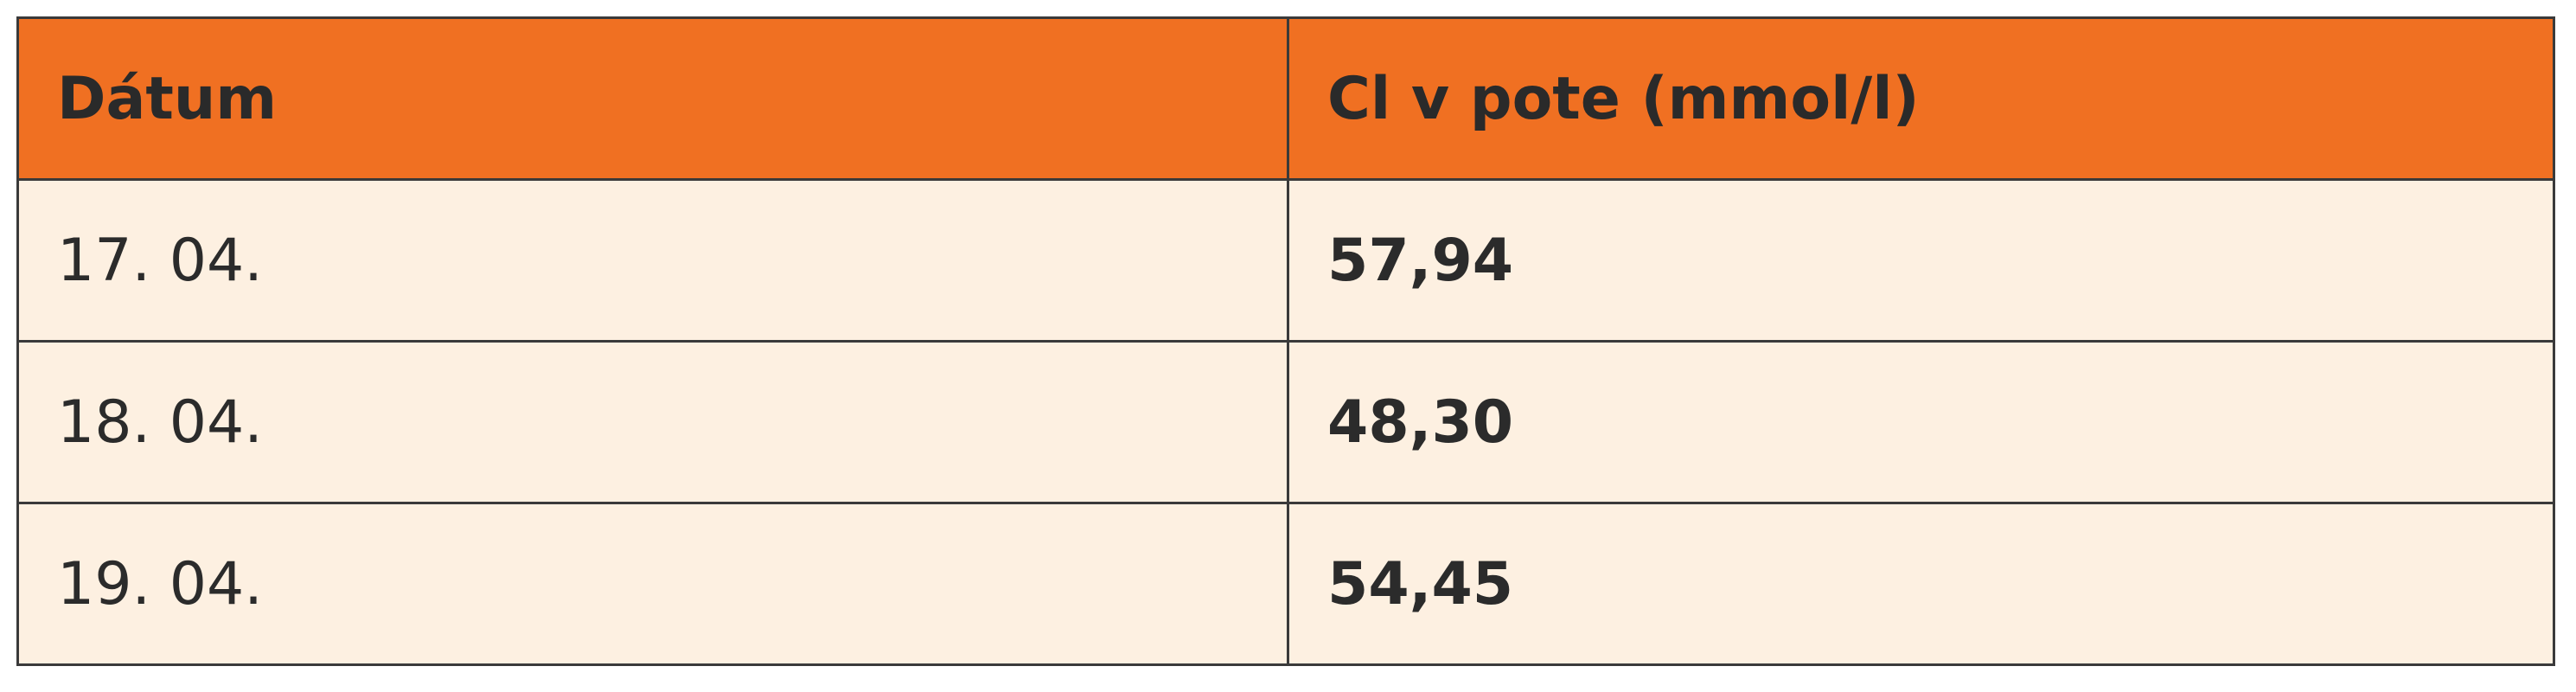 This screenshot has height=692, width=2576. What do you see at coordinates (653, 260) in the screenshot?
I see `date-cell: 17. 04.` at bounding box center [653, 260].